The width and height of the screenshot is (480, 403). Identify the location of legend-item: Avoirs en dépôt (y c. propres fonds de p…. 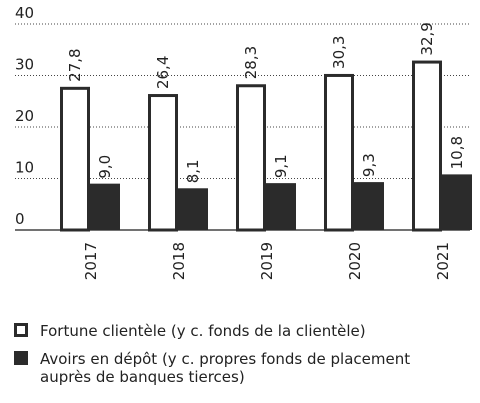
(244, 368).